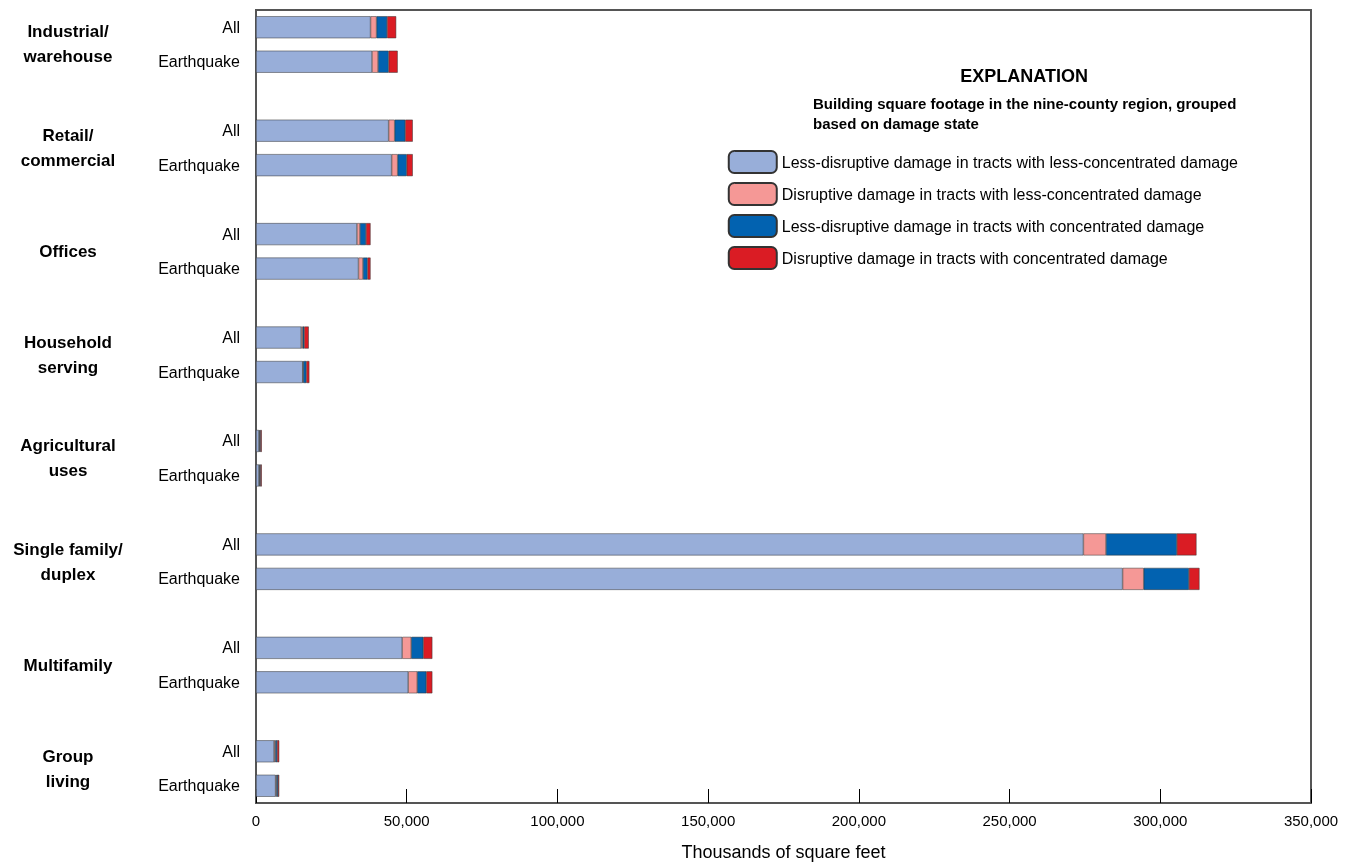 The height and width of the screenshot is (867, 1353). Describe the element at coordinates (783, 852) in the screenshot. I see `x-axis-title: Thousands of square feet` at that location.